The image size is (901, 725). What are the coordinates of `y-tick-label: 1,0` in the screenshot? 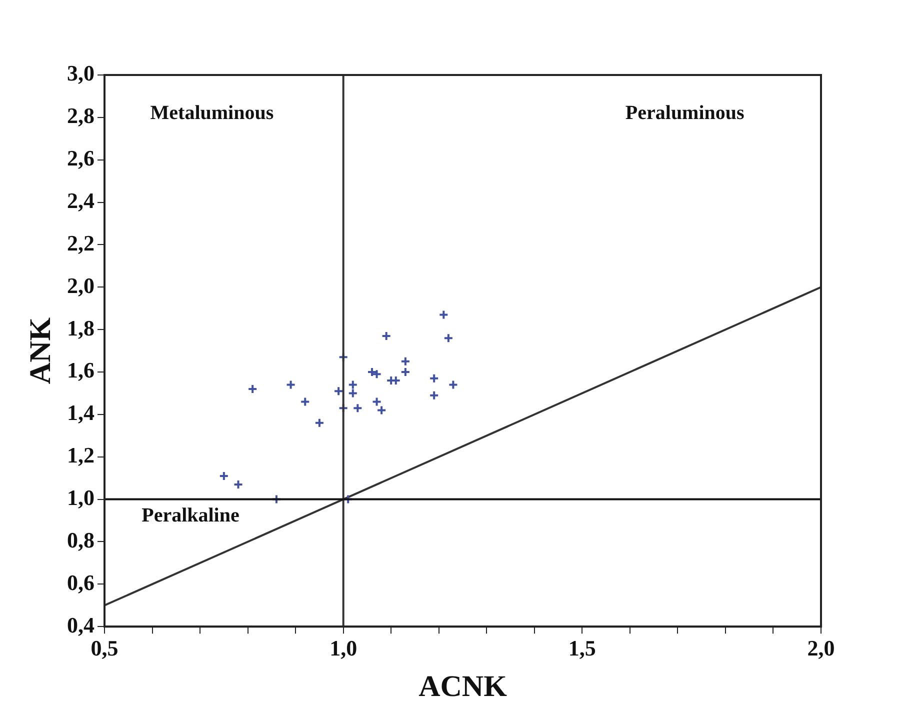 It's located at (80, 497).